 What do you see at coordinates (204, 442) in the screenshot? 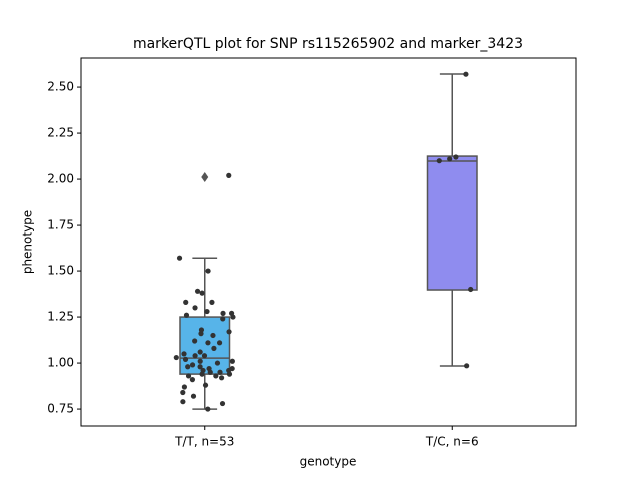
I see `x-tick-label: T/T, n=53` at bounding box center [204, 442].